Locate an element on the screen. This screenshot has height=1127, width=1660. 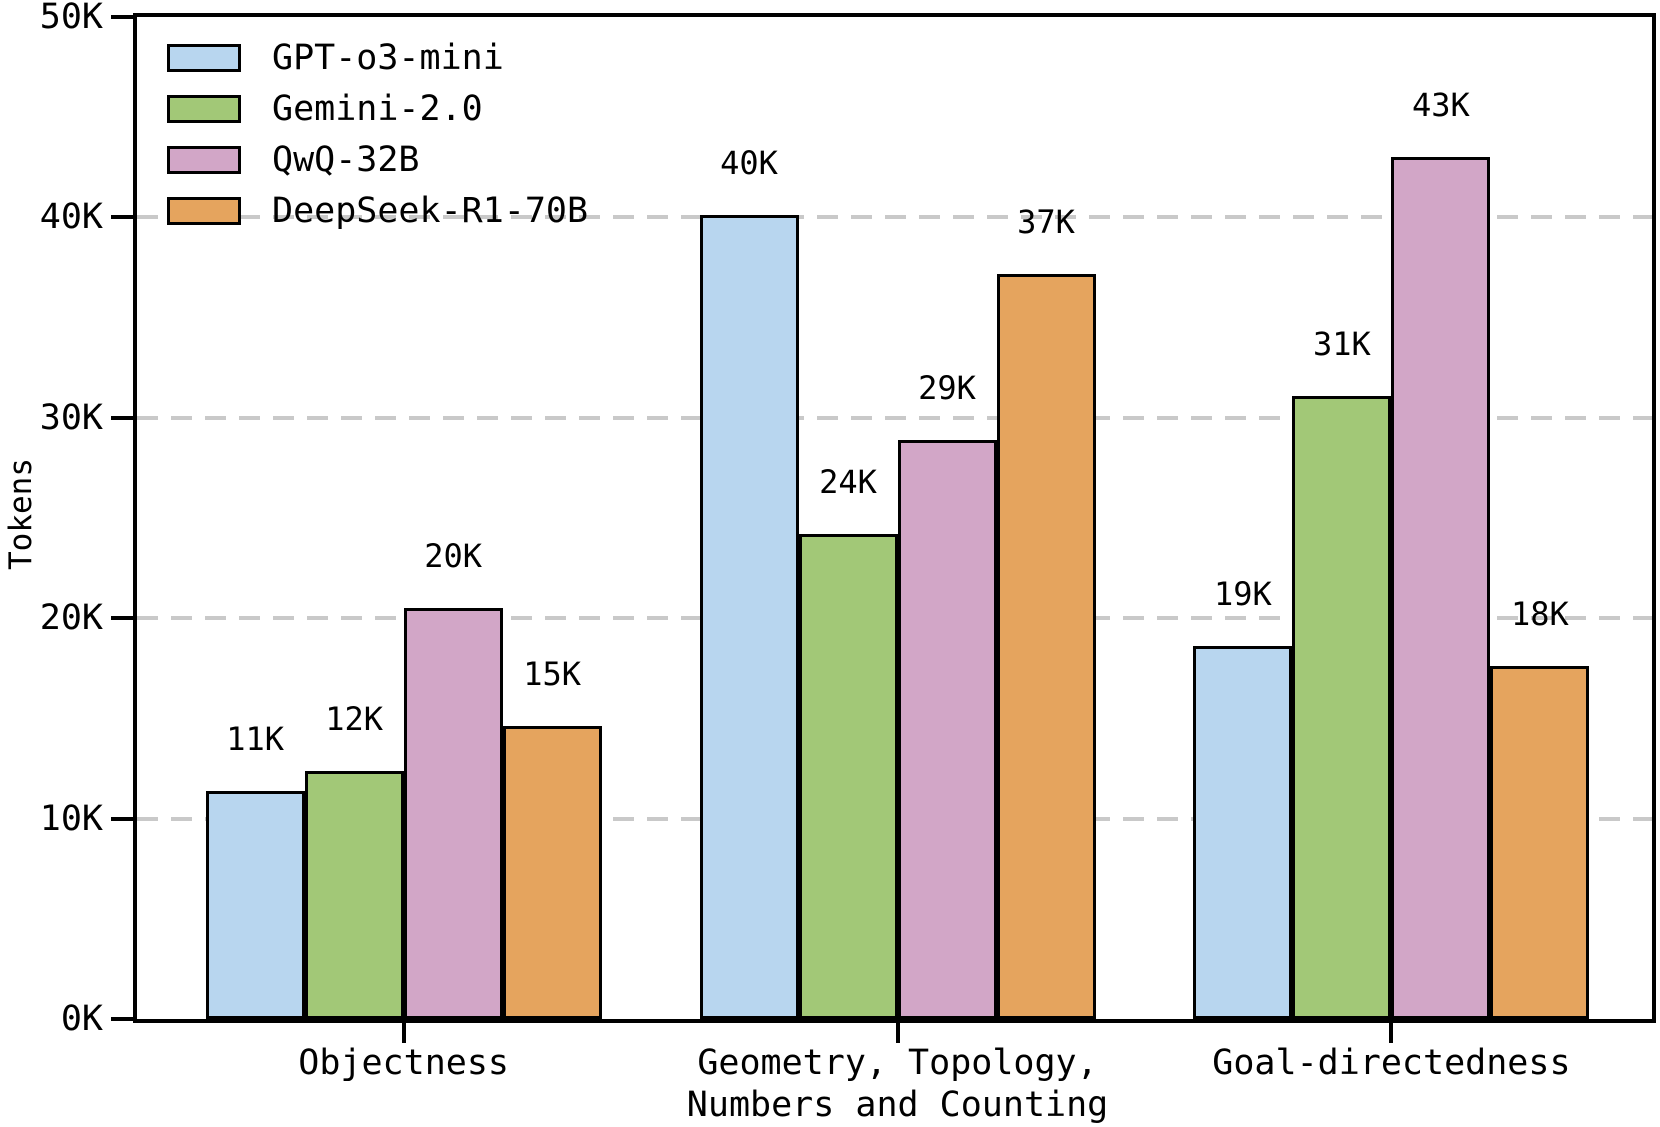
legend-item-DeepSeek-R1-70B: DeepSeek-R1-70B is located at coordinates (378, 211).